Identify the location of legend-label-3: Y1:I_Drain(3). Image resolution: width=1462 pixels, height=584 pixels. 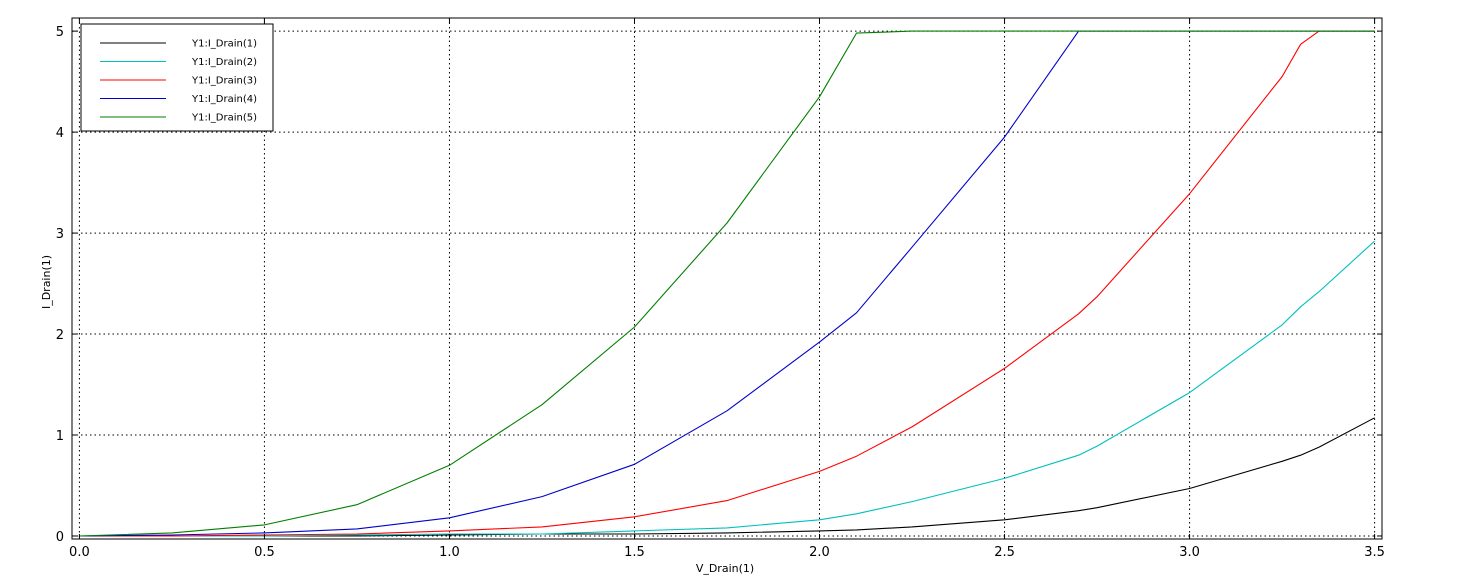
(224, 81).